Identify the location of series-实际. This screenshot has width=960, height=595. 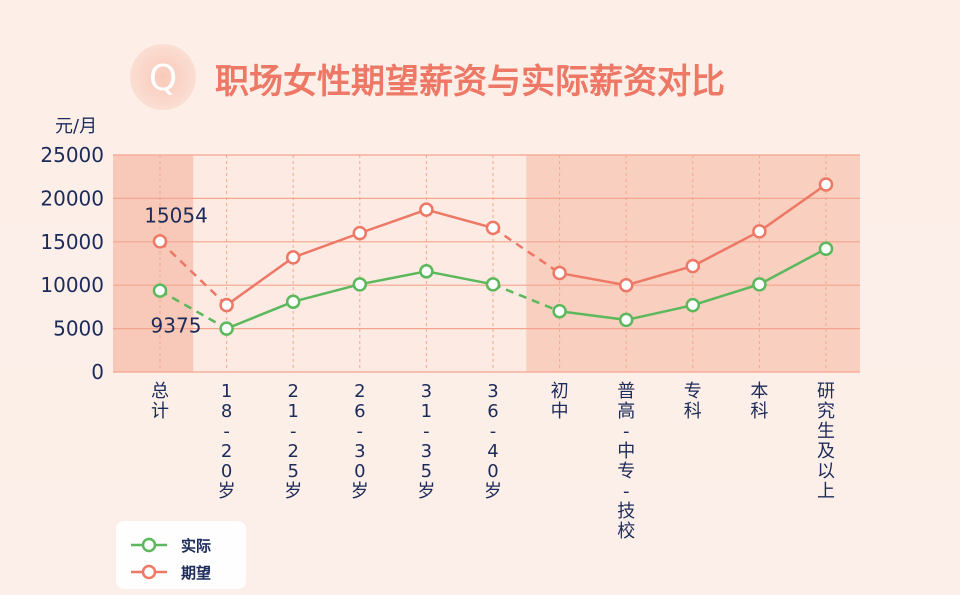
(493, 288).